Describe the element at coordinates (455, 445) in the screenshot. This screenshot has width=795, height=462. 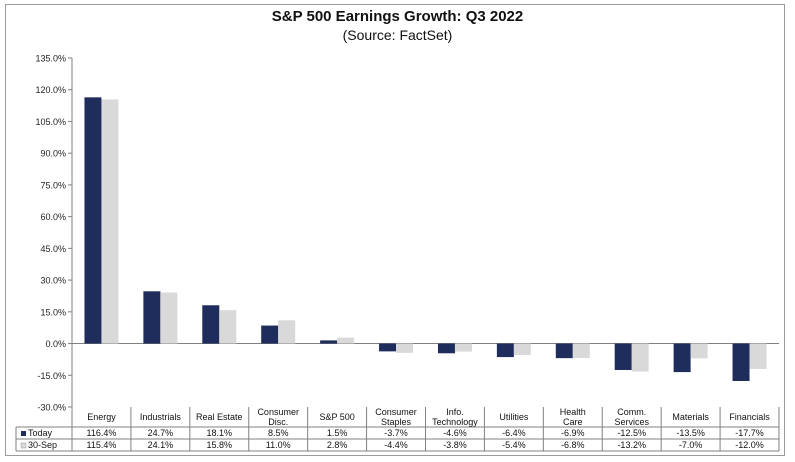
I see `data-label-30-sep: -3.8%` at that location.